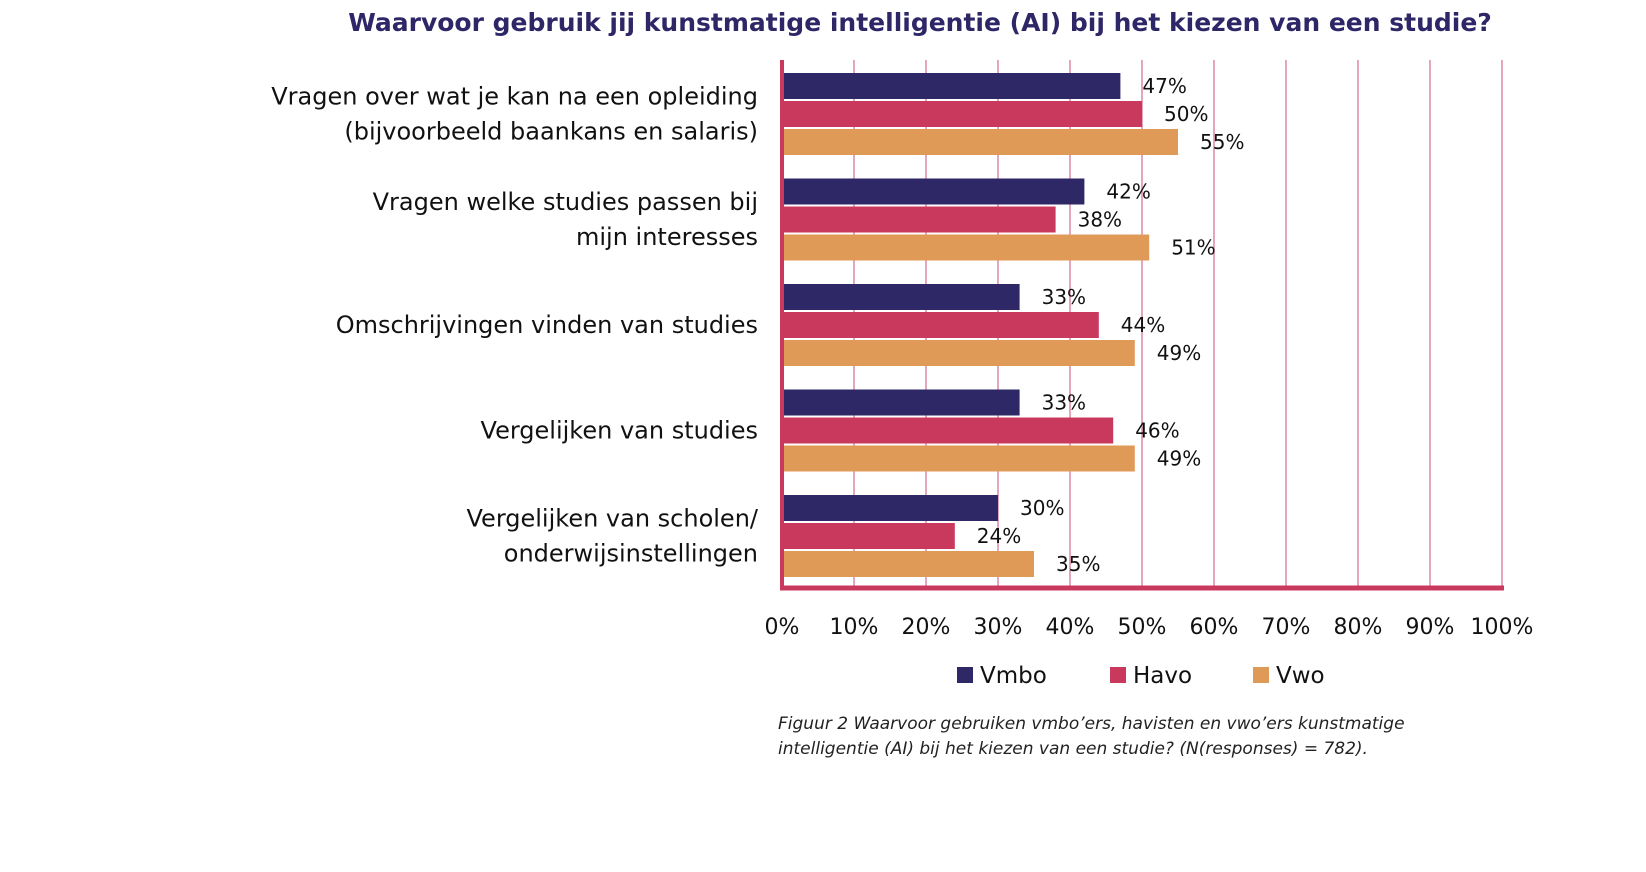 The width and height of the screenshot is (1646, 872). I want to click on data-label: 44%, so click(1143, 325).